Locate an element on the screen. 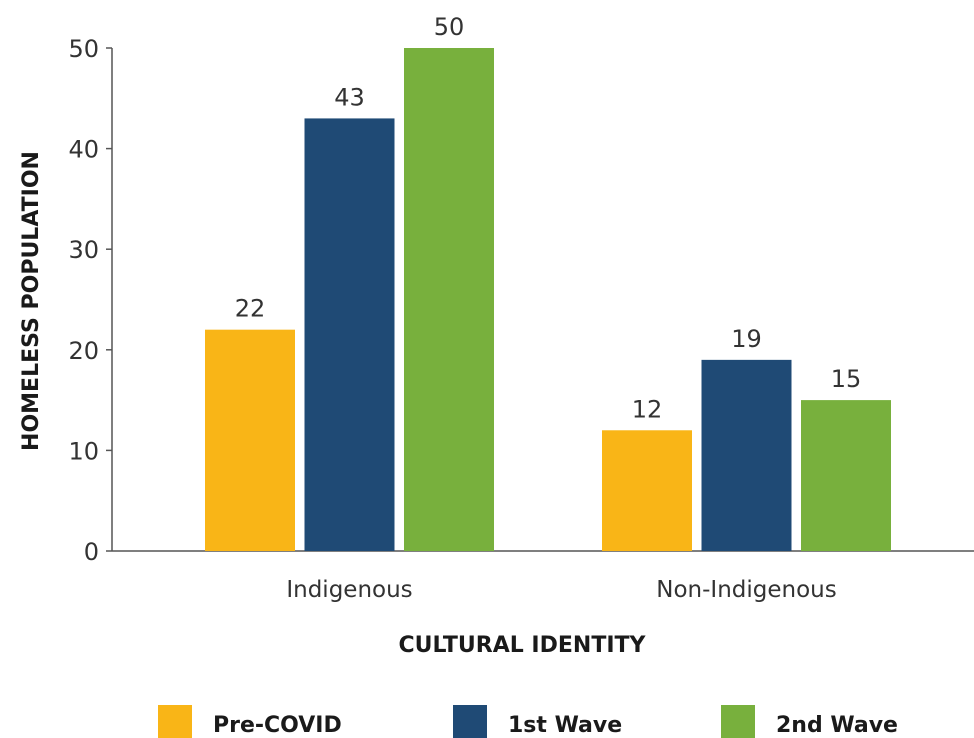 The height and width of the screenshot is (738, 974). legend-item: 2nd Wave is located at coordinates (809, 721).